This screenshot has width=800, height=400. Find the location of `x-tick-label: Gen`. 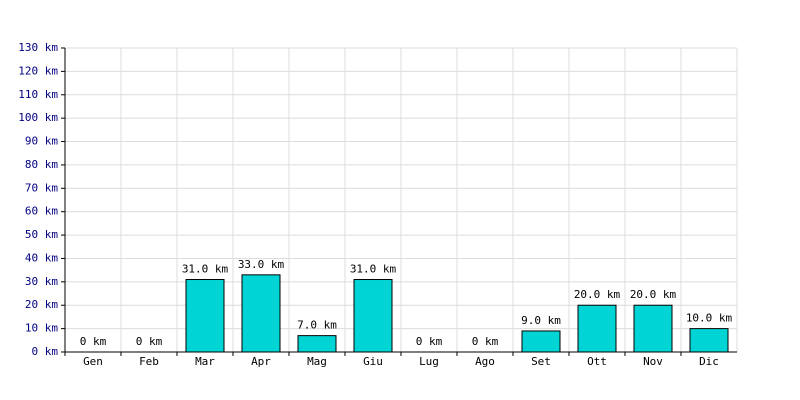

x-tick-label: Gen is located at coordinates (93, 361).